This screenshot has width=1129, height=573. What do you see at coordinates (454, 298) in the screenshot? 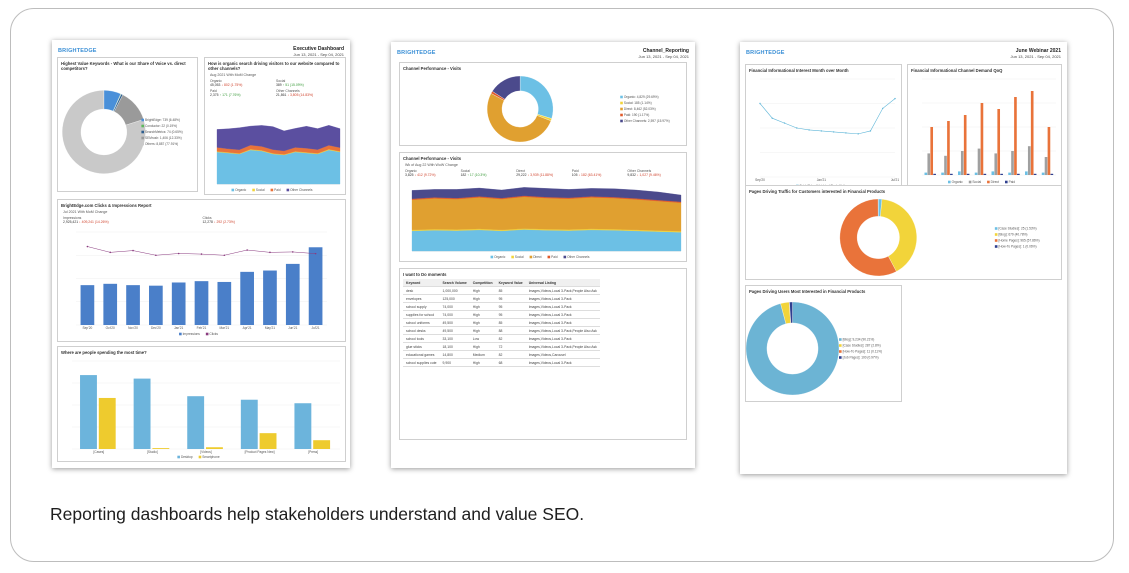
I see `table-cell: 125,000` at bounding box center [454, 298].